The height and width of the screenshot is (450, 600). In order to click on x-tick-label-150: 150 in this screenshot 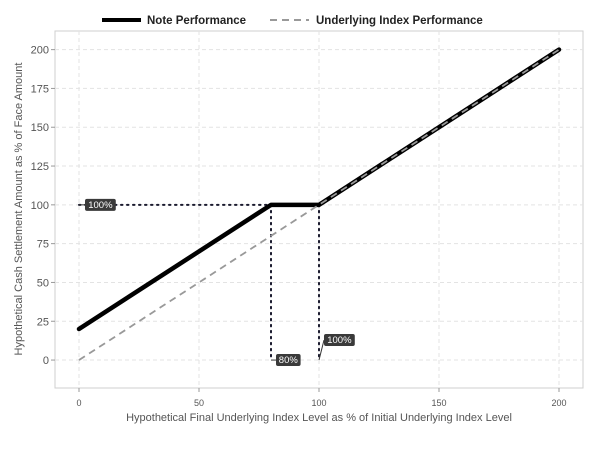, I will do `click(438, 403)`.